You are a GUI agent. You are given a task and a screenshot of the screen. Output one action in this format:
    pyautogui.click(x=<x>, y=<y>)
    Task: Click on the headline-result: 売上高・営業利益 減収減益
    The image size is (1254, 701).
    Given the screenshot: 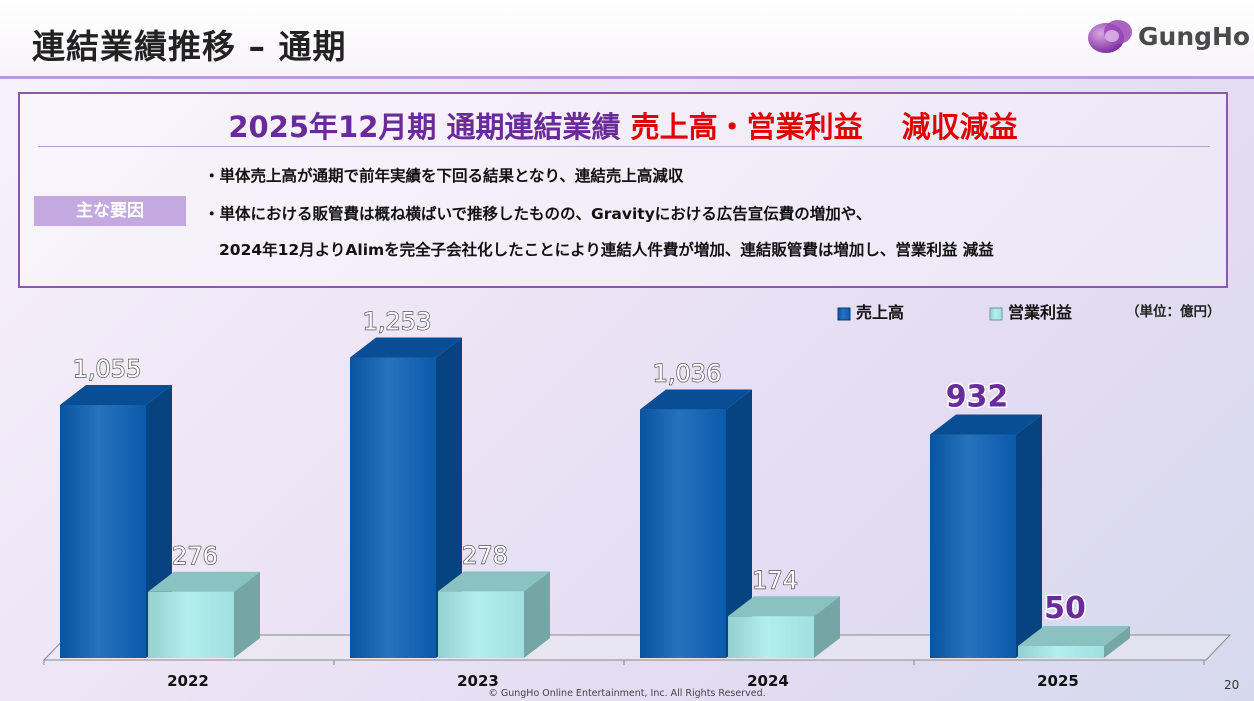 What is the action you would take?
    pyautogui.click(x=824, y=127)
    